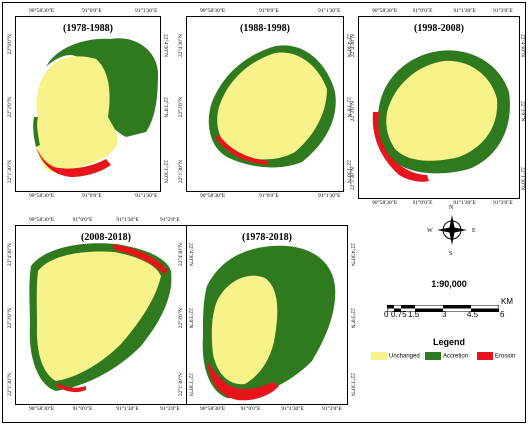 The image size is (530, 427). I want to click on compass-e: E, so click(474, 231).